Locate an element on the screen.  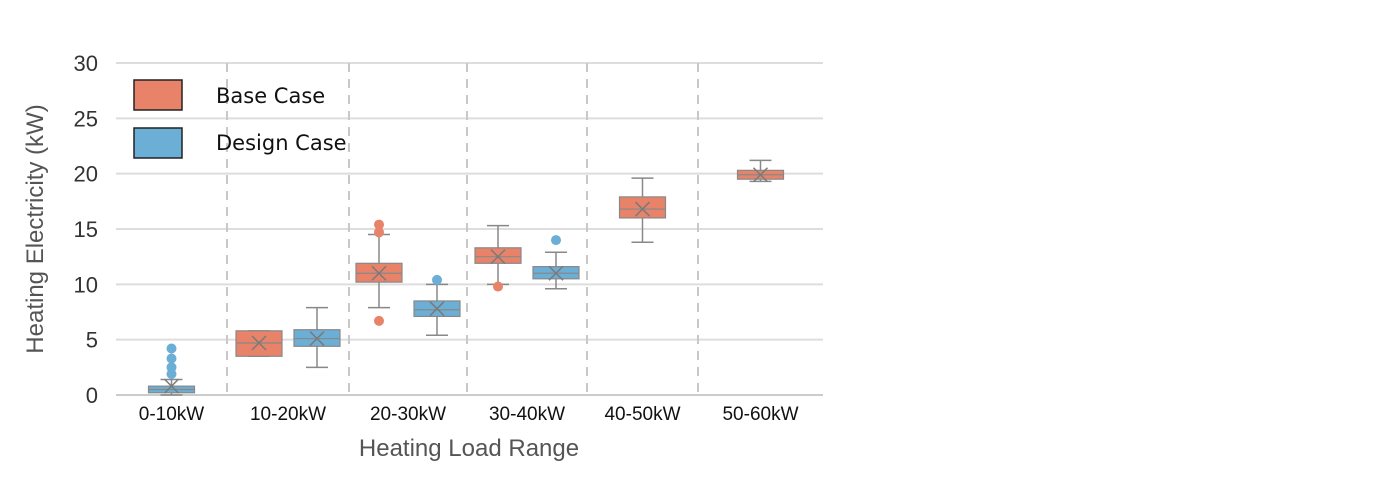
y-tick-label: 10 is located at coordinates (86, 284).